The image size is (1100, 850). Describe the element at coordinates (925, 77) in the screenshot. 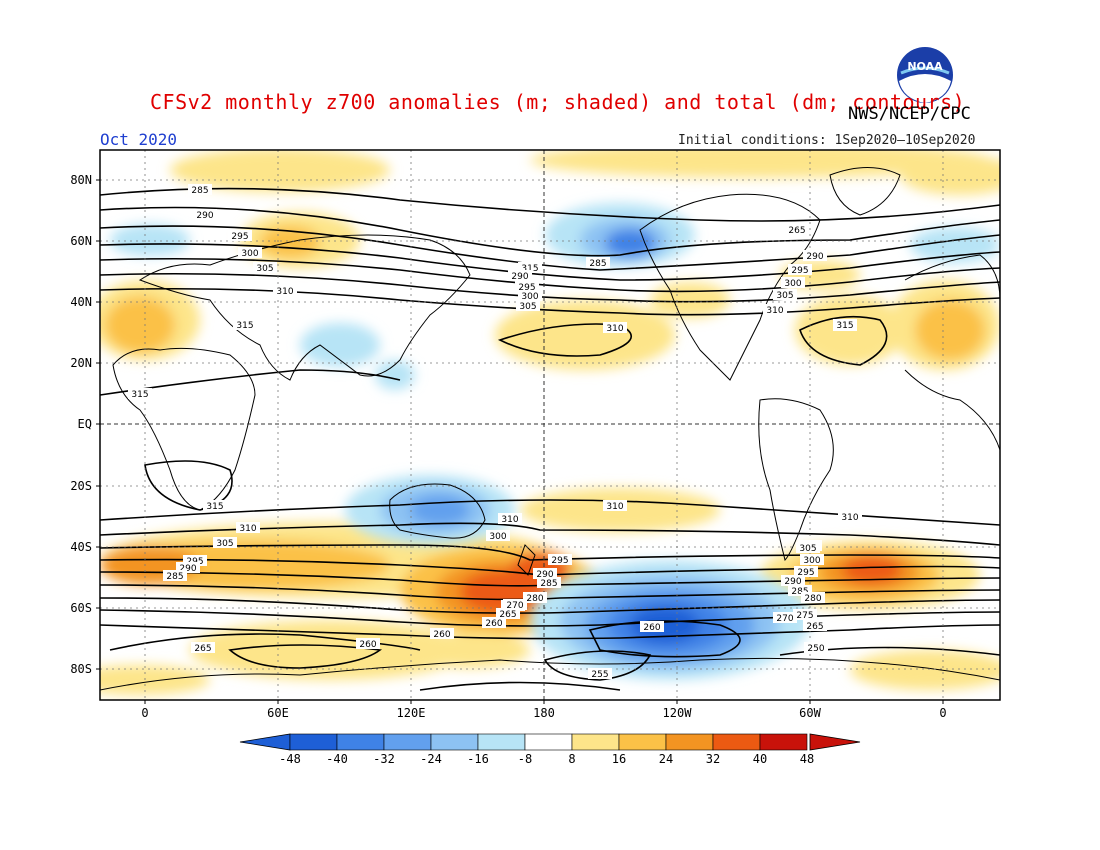

I see `noaa-logo: NOAA` at that location.